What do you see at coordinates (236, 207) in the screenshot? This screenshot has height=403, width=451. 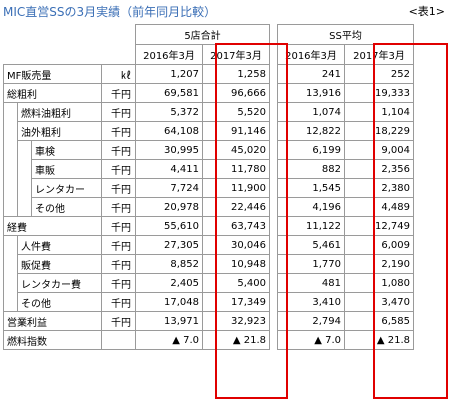 I see `cell-total-2017: 22,446` at bounding box center [236, 207].